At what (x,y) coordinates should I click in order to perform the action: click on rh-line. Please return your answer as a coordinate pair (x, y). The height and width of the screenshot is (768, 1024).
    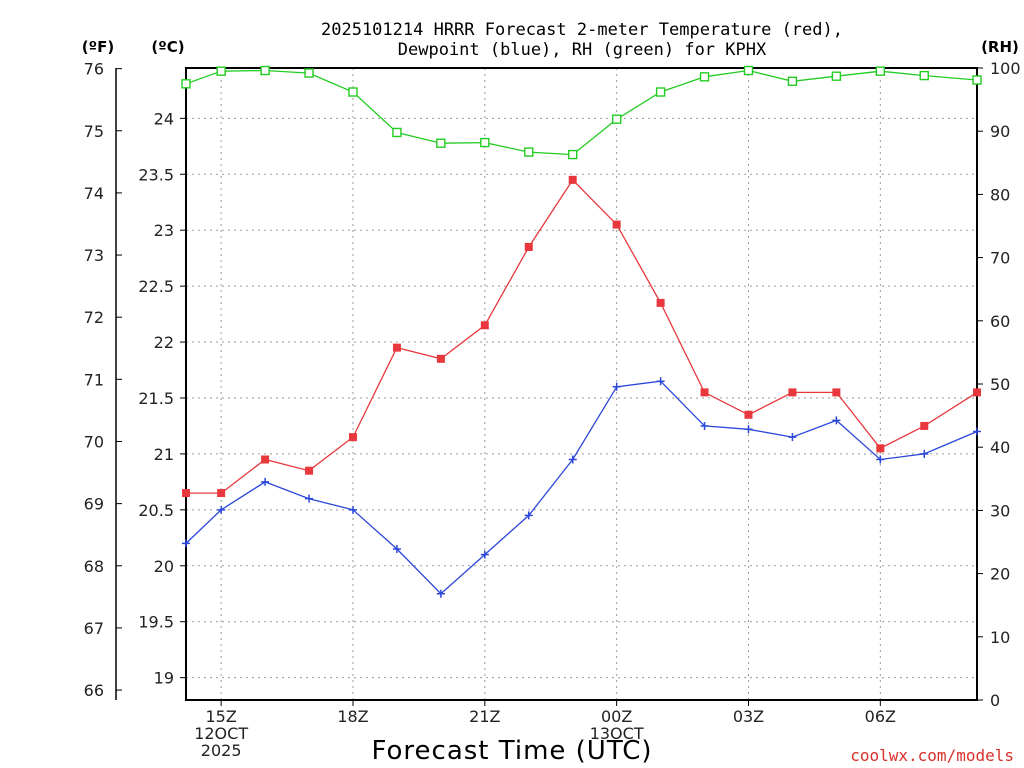
    Looking at the image, I should click on (581, 112).